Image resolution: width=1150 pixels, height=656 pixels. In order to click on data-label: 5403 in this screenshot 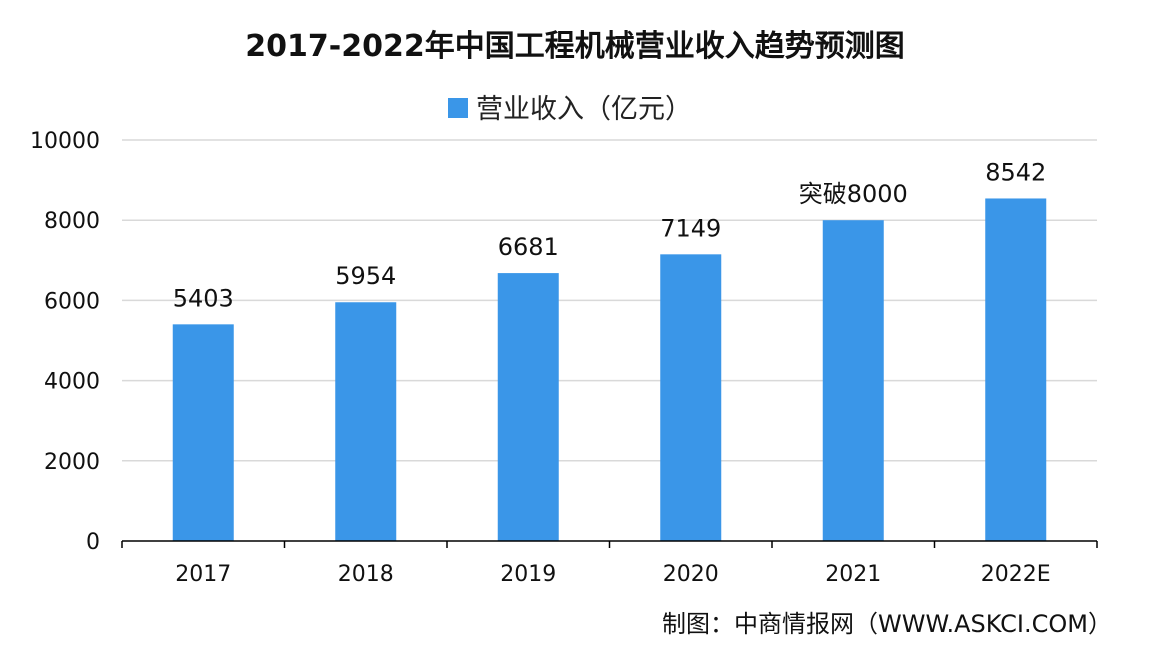, I will do `click(203, 298)`.